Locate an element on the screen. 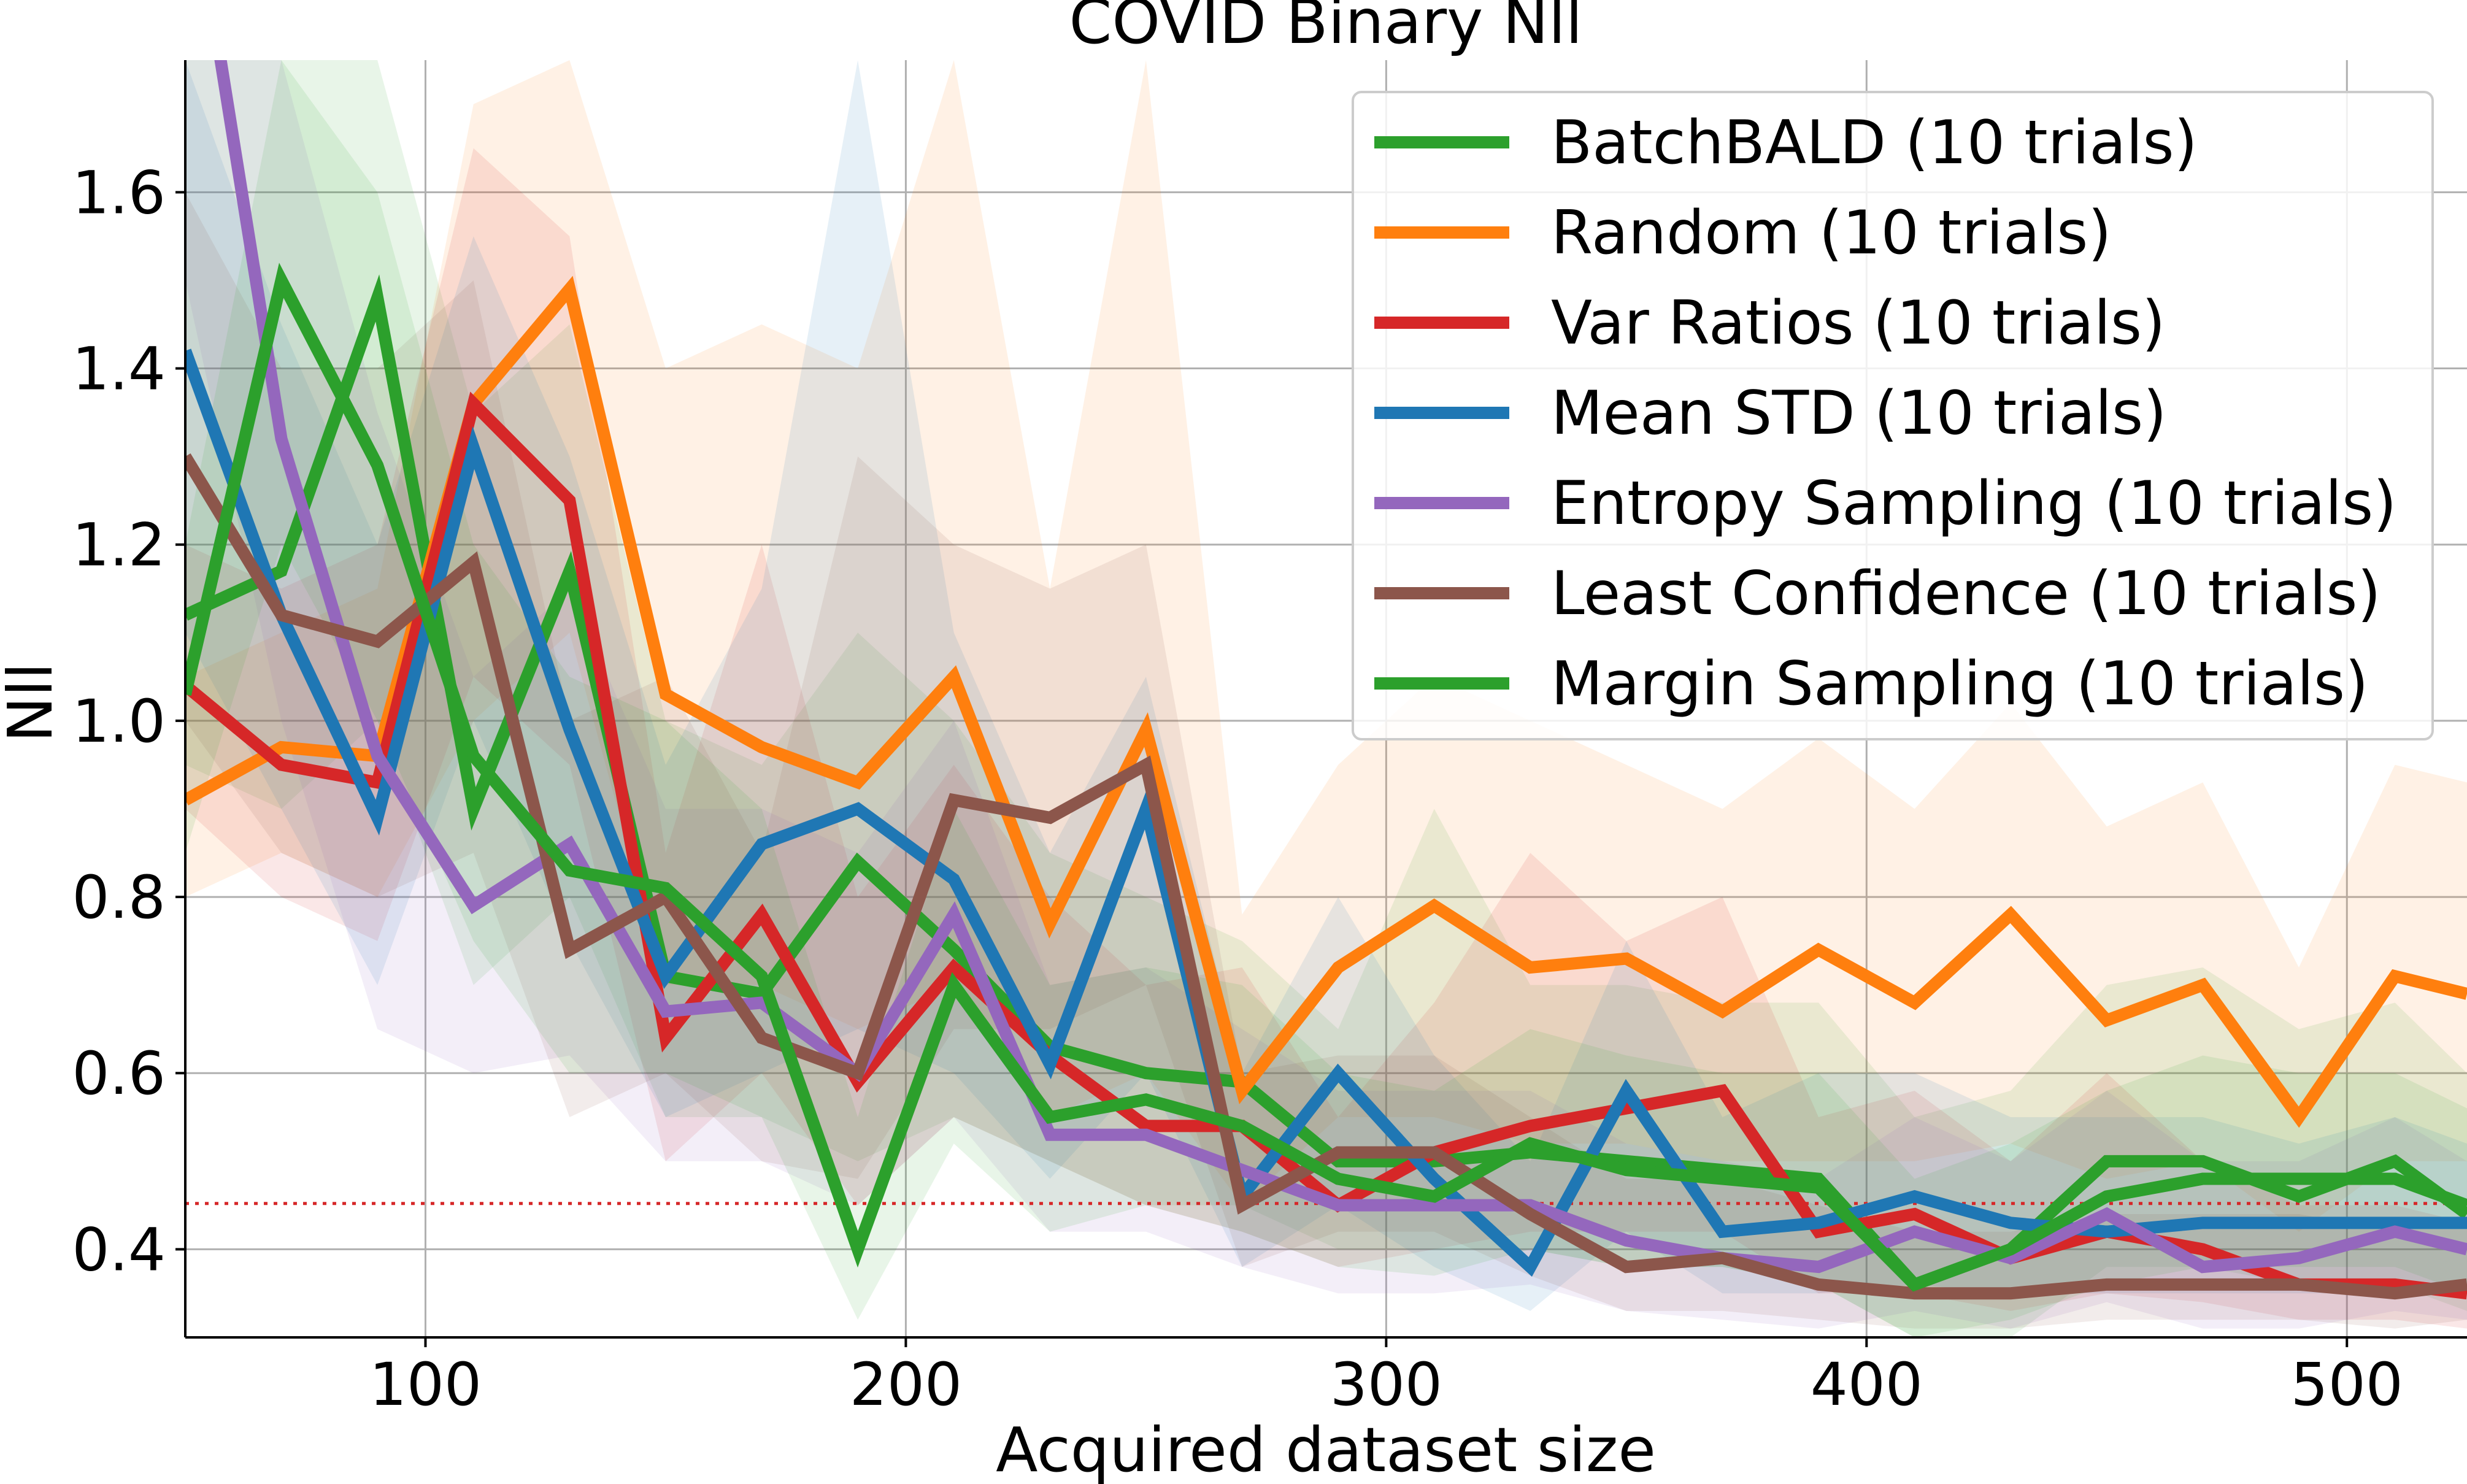 This screenshot has width=2467, height=1484. legend-label: Least Confidence (10 trials) is located at coordinates (1966, 594).